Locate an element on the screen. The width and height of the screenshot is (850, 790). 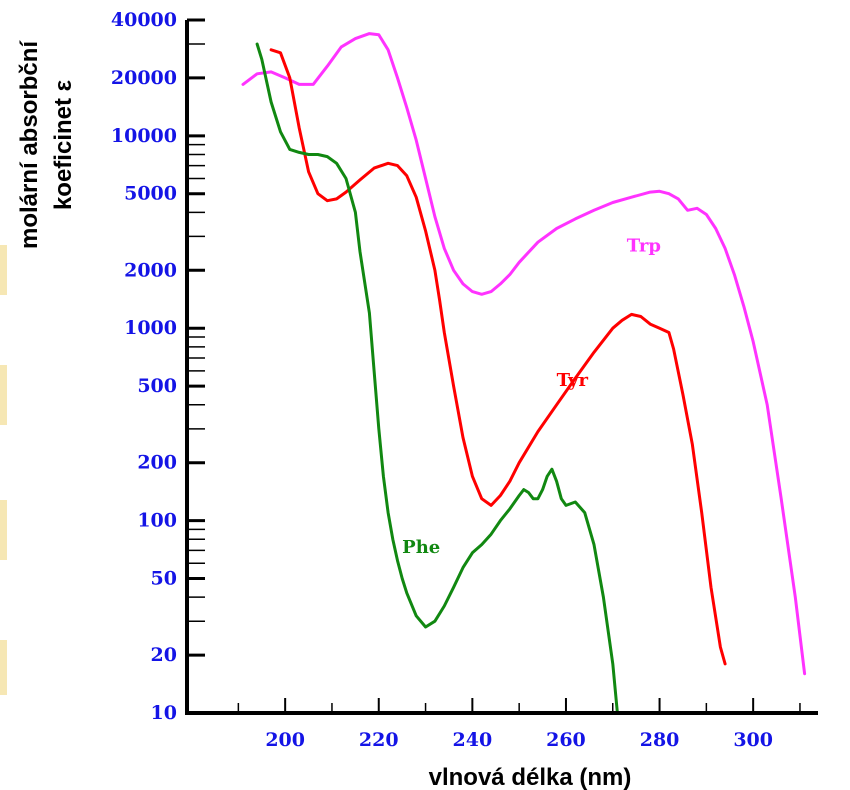
annotation-layer: Trp Tyr Phe is located at coordinates (531, 397).